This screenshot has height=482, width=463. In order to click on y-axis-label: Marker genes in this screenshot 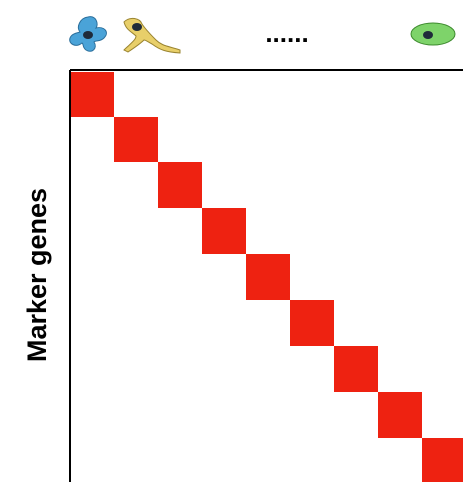, I will do `click(37, 275)`.